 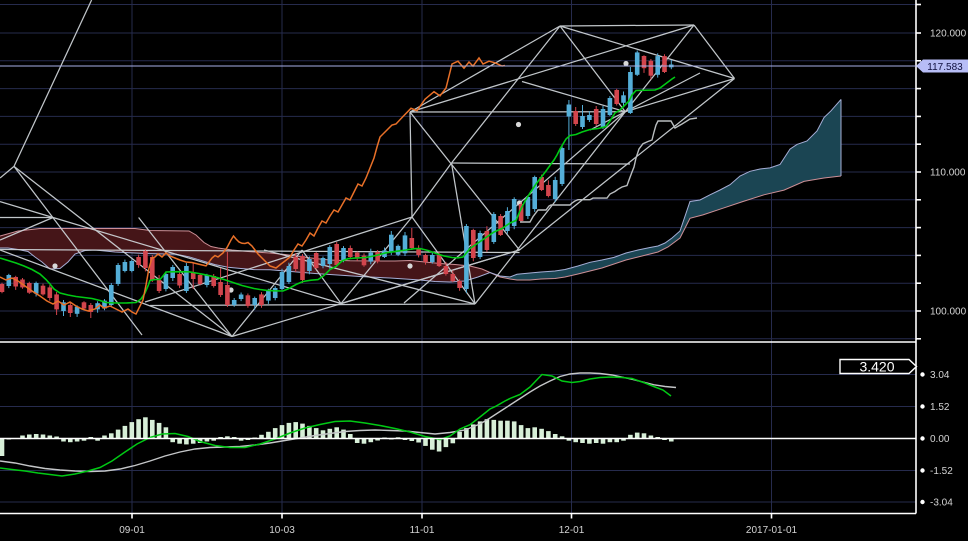 What do you see at coordinates (948, 173) in the screenshot?
I see `svg-text: 110.000` at bounding box center [948, 173].